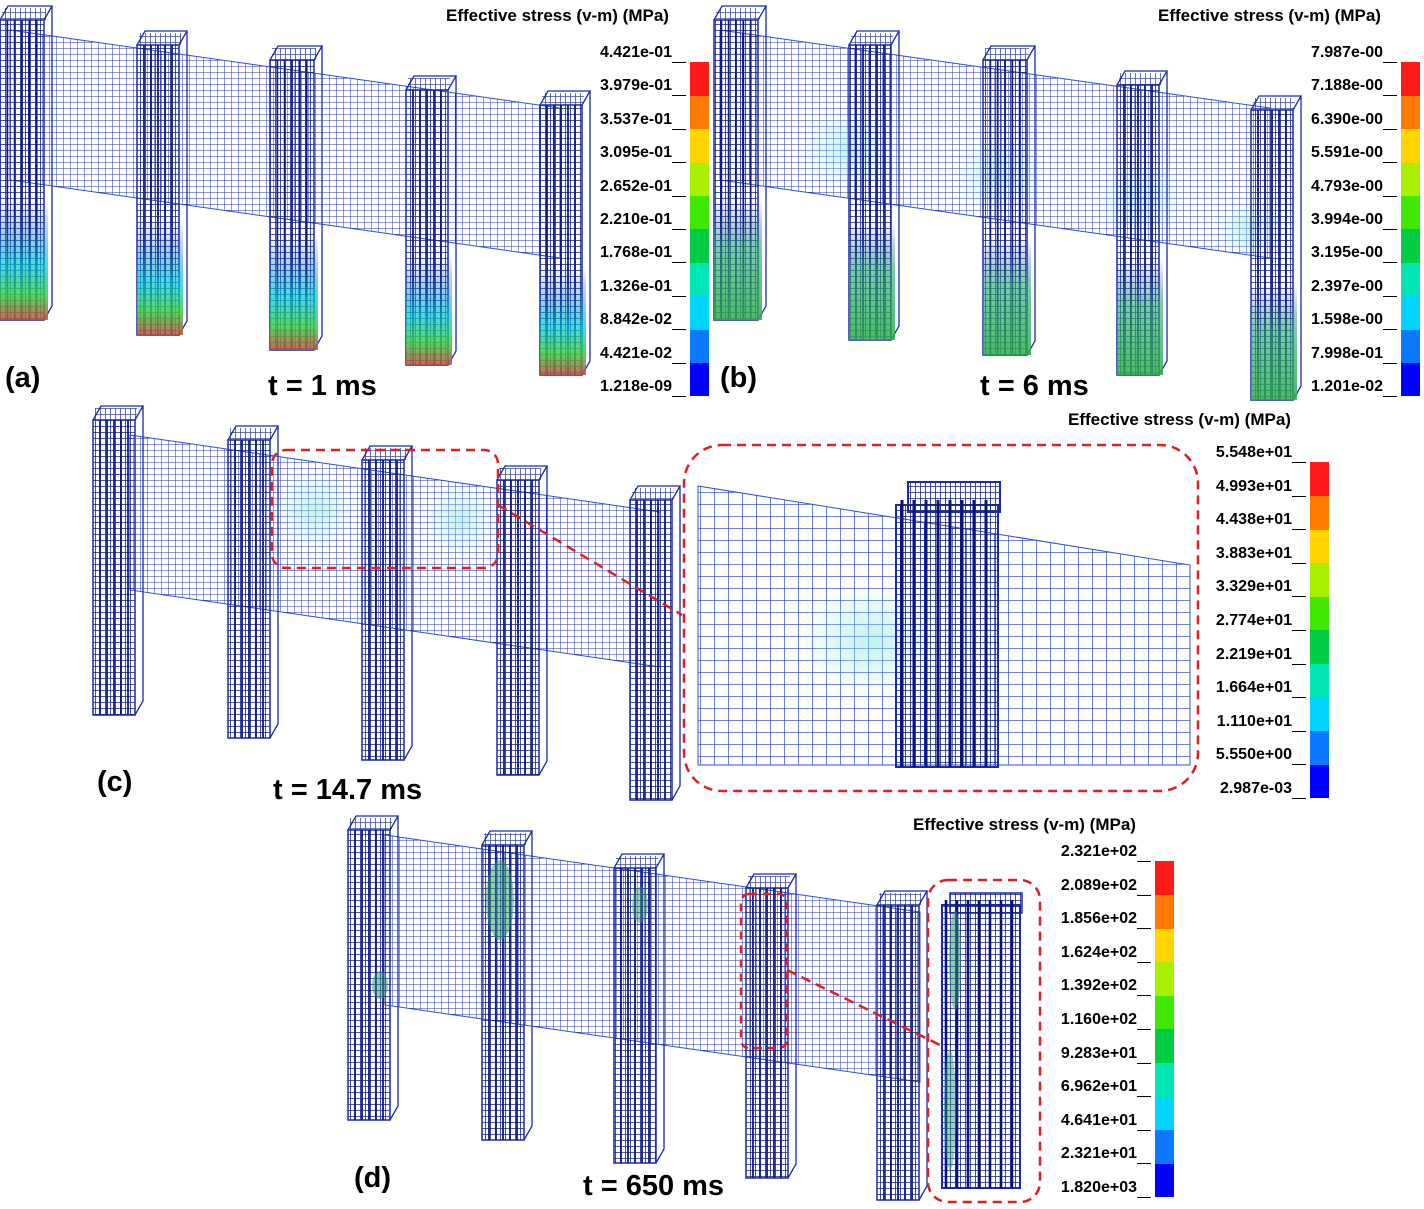 This screenshot has height=1209, width=1424. I want to click on legend-value: 5.548e+01, so click(1253, 452).